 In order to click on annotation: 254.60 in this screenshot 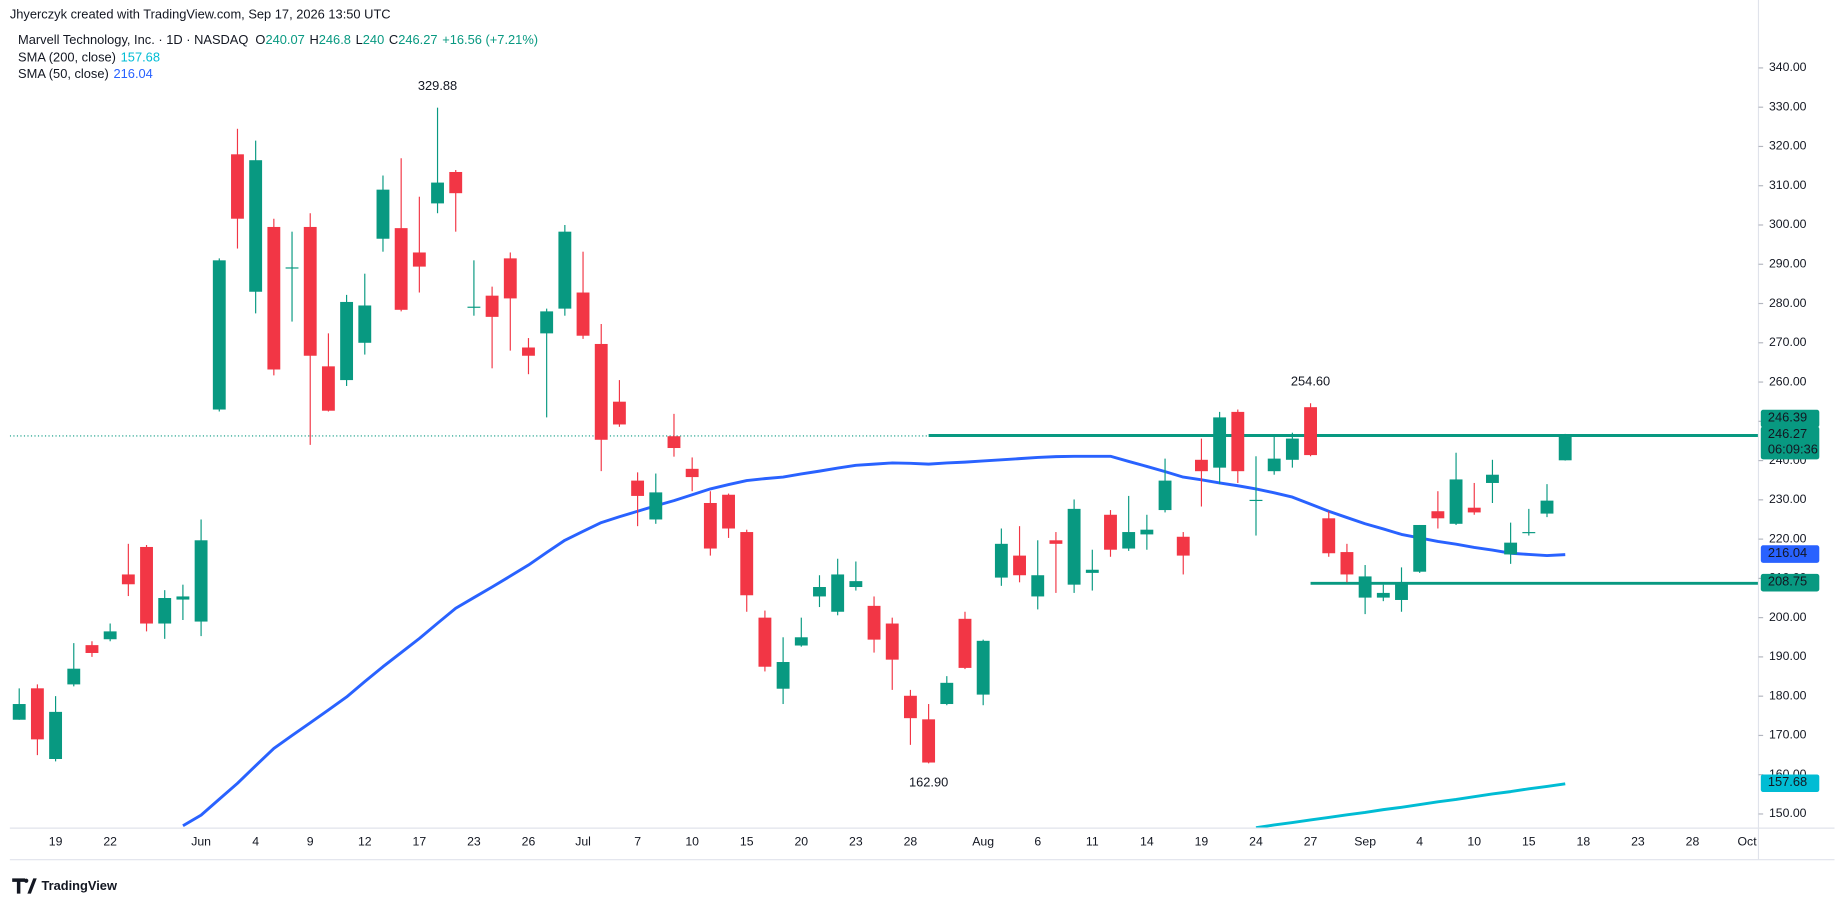, I will do `click(1310, 381)`.